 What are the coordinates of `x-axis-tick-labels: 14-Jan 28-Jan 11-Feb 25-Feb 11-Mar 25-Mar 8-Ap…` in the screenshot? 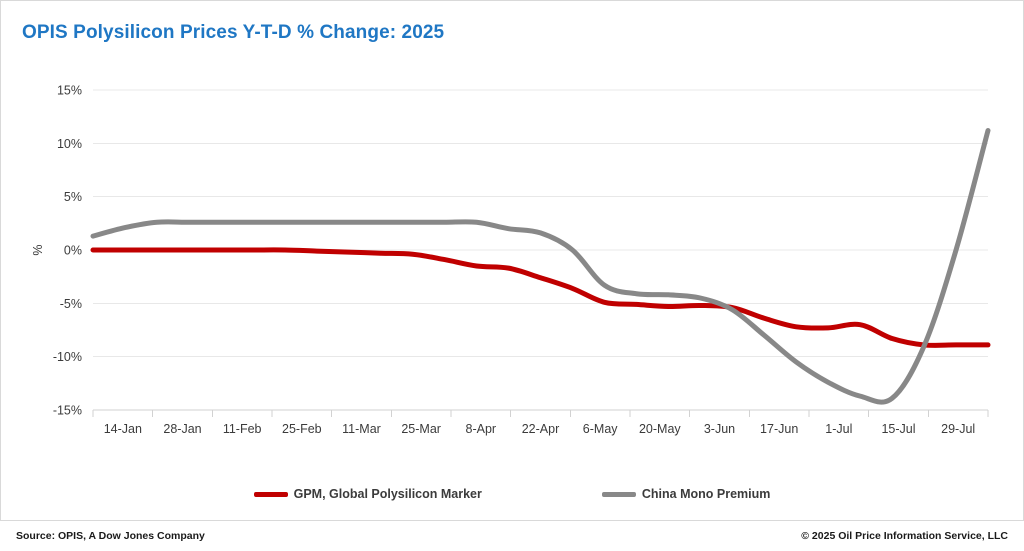 It's located at (539, 429).